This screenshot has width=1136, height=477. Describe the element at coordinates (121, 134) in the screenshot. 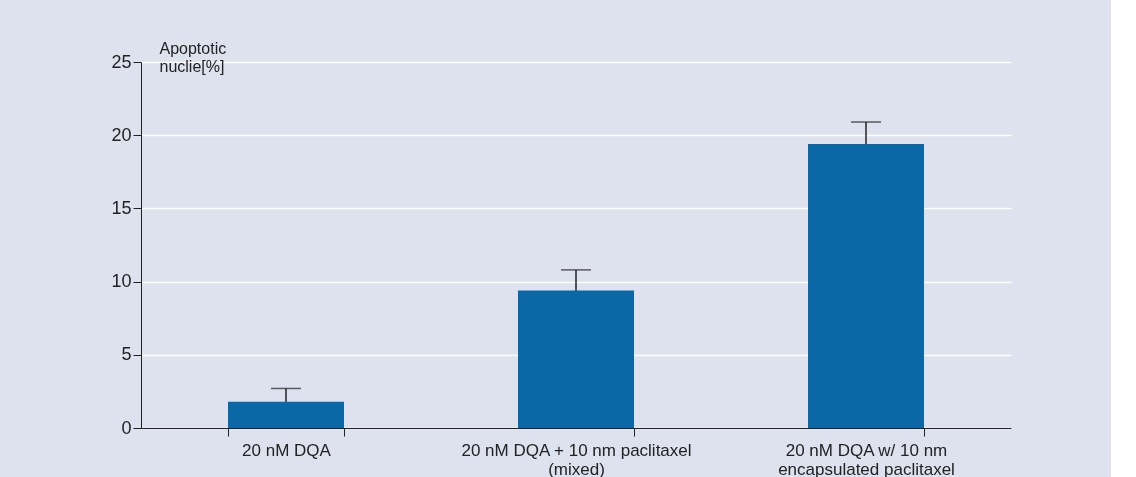

I see `y-tick-label: 20` at that location.